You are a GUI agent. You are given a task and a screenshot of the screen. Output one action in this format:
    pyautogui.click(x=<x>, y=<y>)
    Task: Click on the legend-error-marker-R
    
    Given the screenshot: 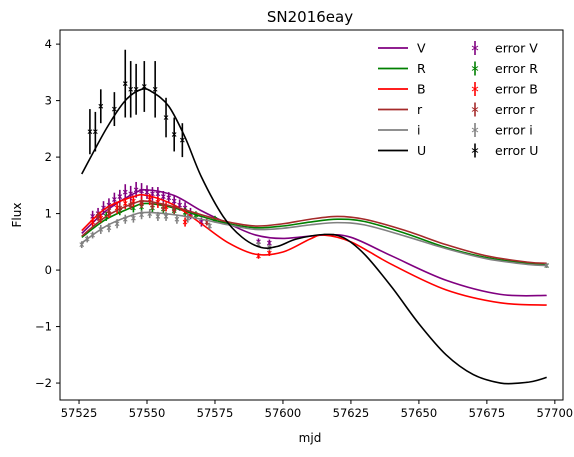 What is the action you would take?
    pyautogui.click(x=475, y=68)
    